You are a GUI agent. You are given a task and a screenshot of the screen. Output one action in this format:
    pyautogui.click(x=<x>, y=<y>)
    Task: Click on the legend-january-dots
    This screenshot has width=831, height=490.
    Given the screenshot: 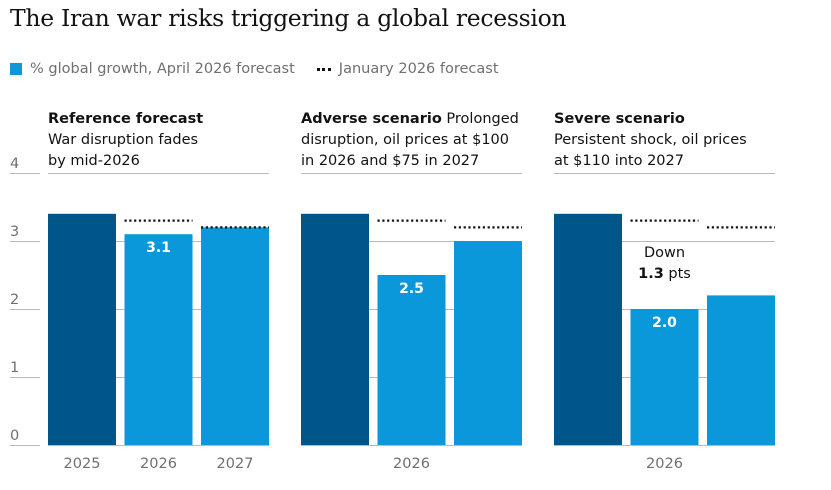 What is the action you would take?
    pyautogui.click(x=323, y=69)
    